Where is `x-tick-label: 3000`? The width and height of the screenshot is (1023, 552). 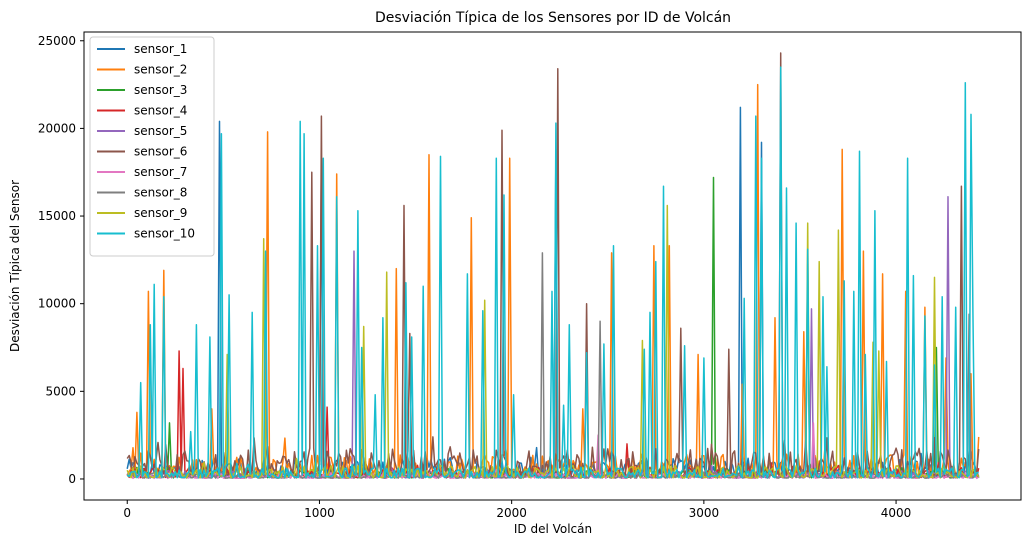 x-tick-label: 3000 is located at coordinates (704, 513).